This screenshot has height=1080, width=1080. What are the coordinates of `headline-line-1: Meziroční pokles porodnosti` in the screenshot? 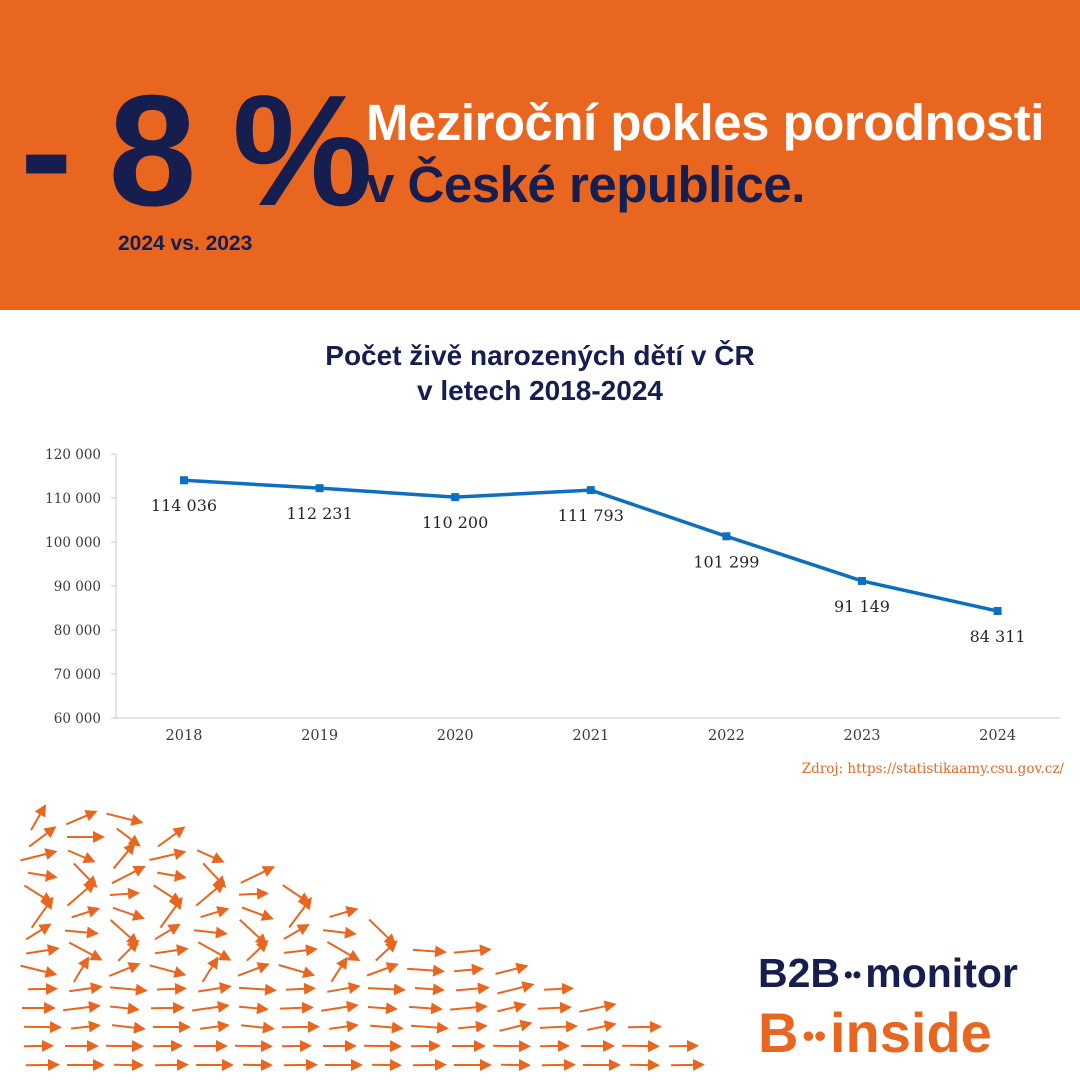 It's located at (705, 122).